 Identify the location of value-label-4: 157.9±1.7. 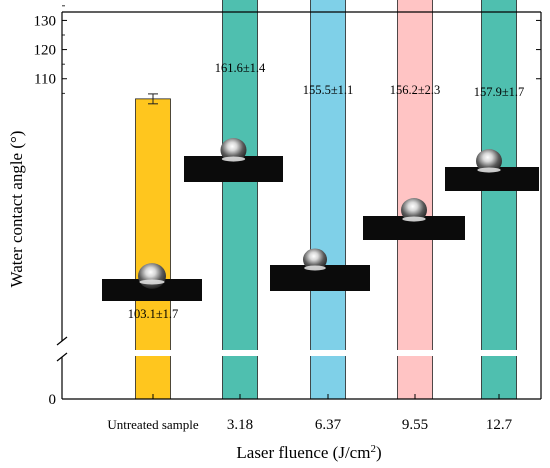
(499, 92).